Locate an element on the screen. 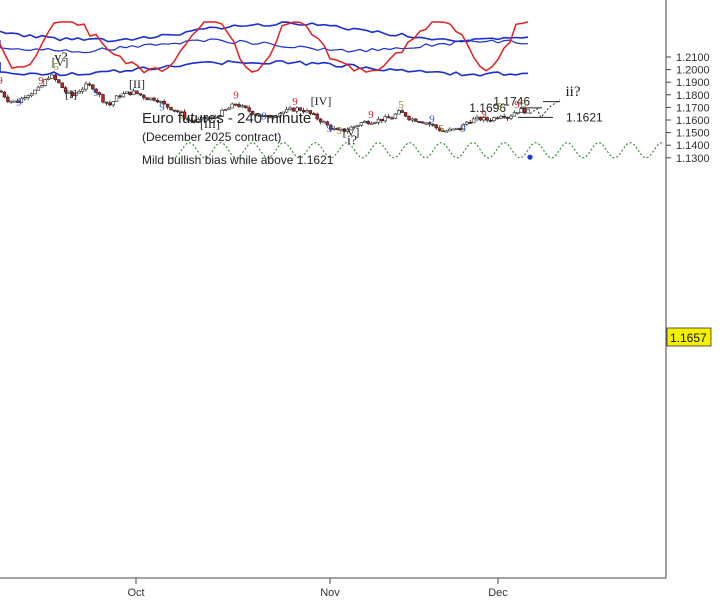 The width and height of the screenshot is (724, 605). y-tick-label: 1.1500 is located at coordinates (693, 134).